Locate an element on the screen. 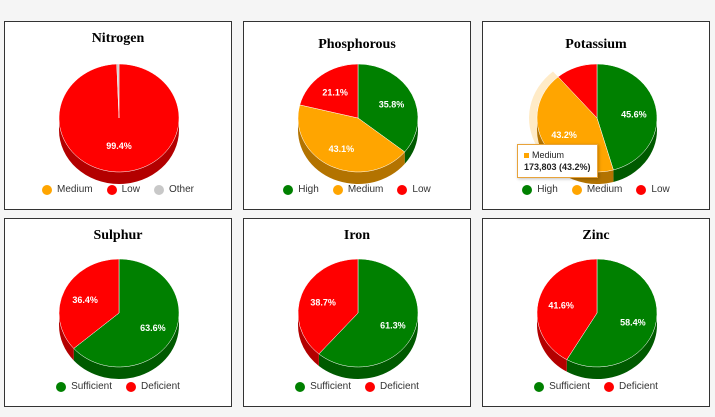 The width and height of the screenshot is (715, 417). chart-panel-phosphorous: Phosphorous 35.8% 43.1% 21.1% High Medium Low is located at coordinates (357, 115).